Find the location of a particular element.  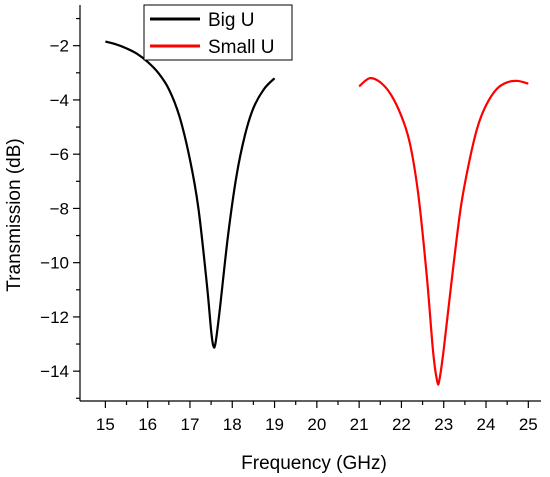

y-tick-label: −2 is located at coordinates (59, 46).